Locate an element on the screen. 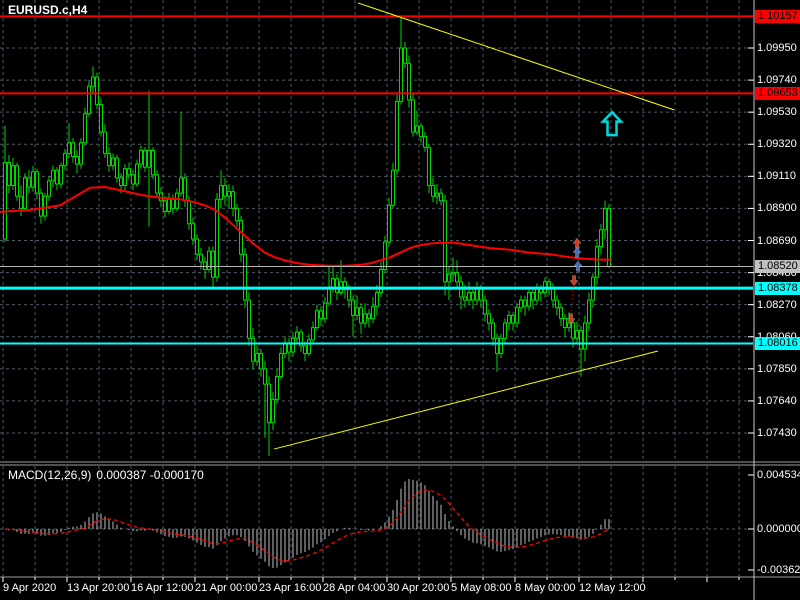 Image resolution: width=800 pixels, height=600 pixels. time-axis-label: 23 Apr 16:00 is located at coordinates (290, 588).